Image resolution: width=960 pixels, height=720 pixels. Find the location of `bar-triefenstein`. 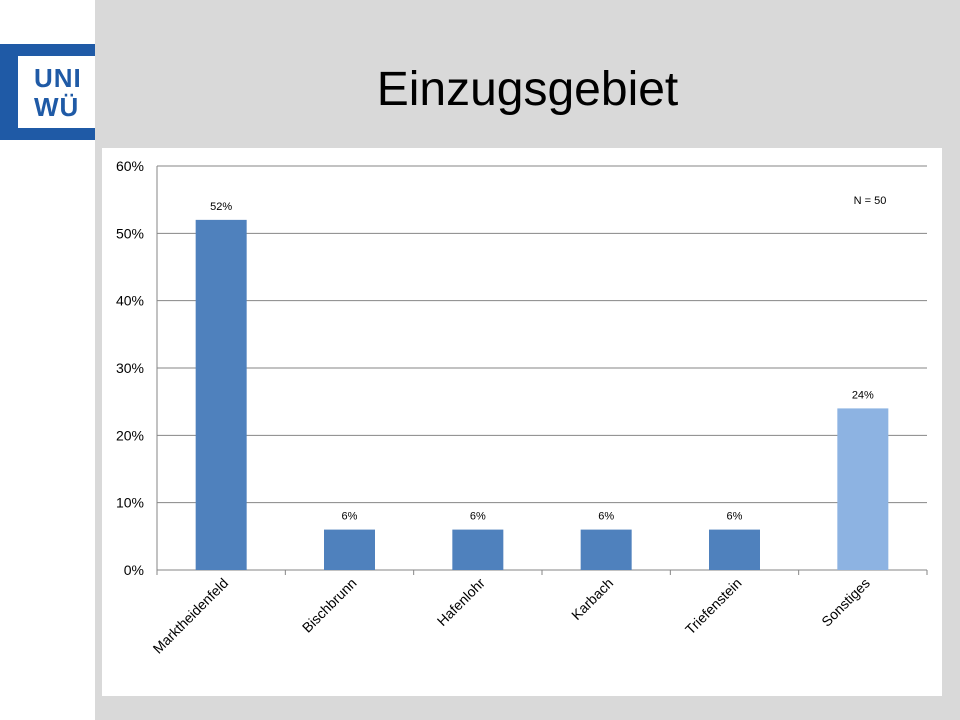

bar-triefenstein is located at coordinates (734, 549).